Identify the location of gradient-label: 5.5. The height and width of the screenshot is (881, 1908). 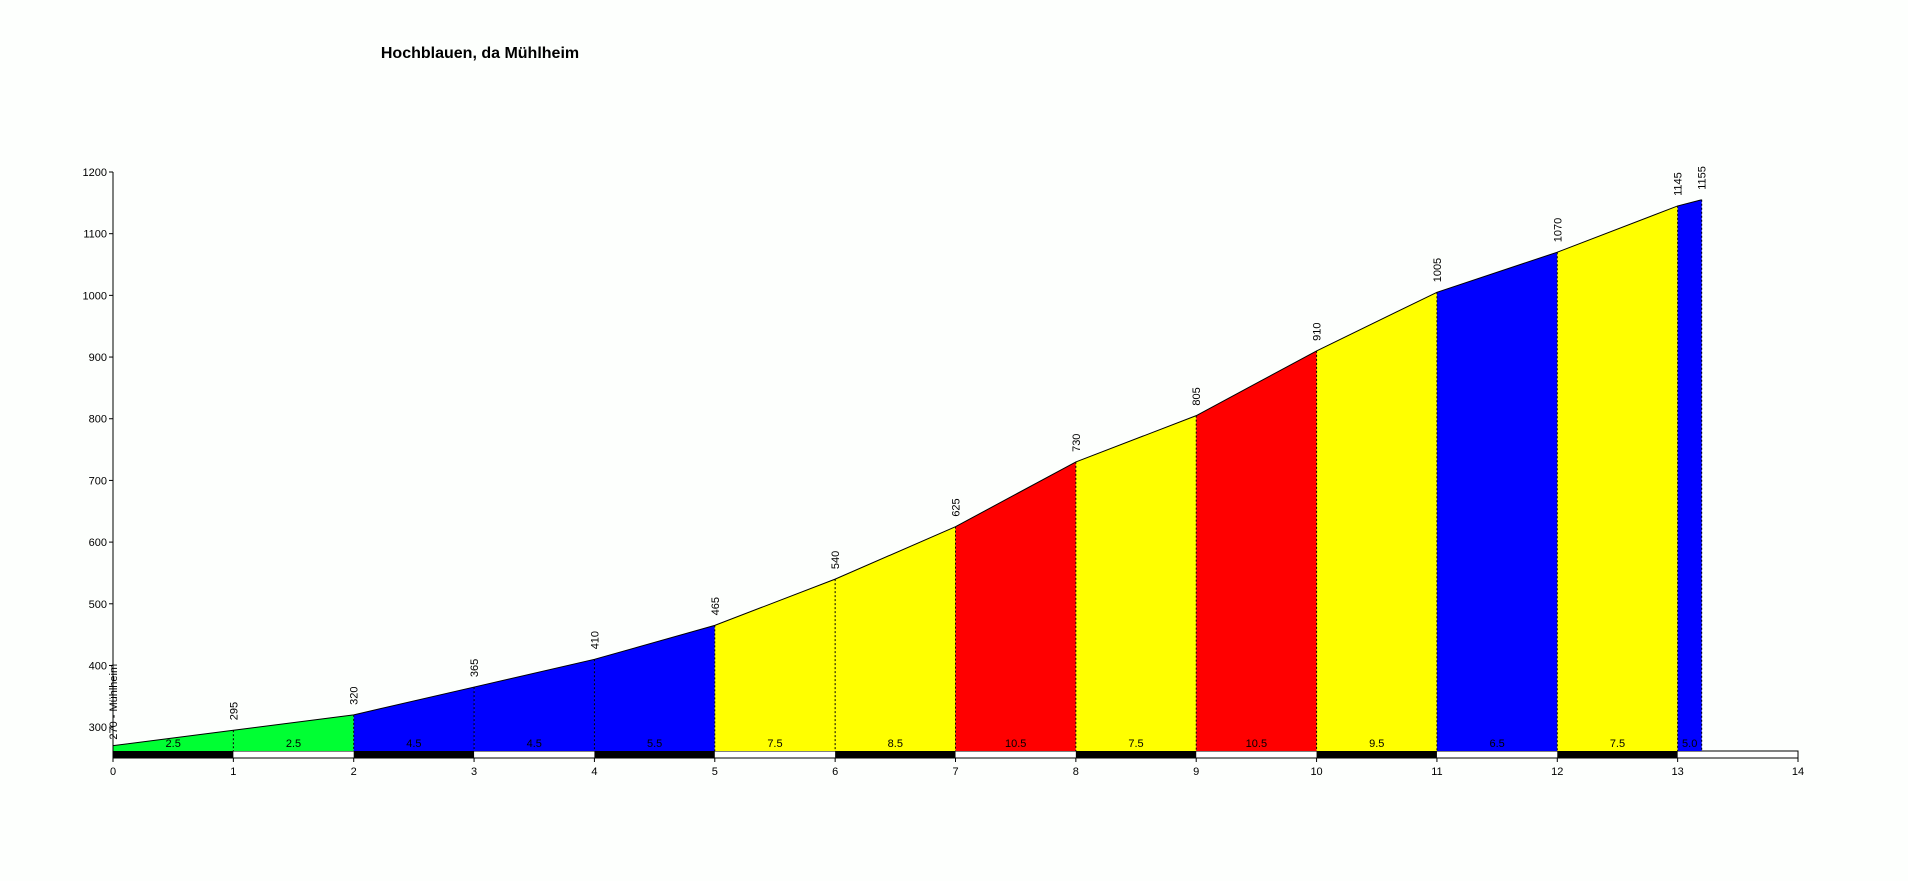
(654, 744).